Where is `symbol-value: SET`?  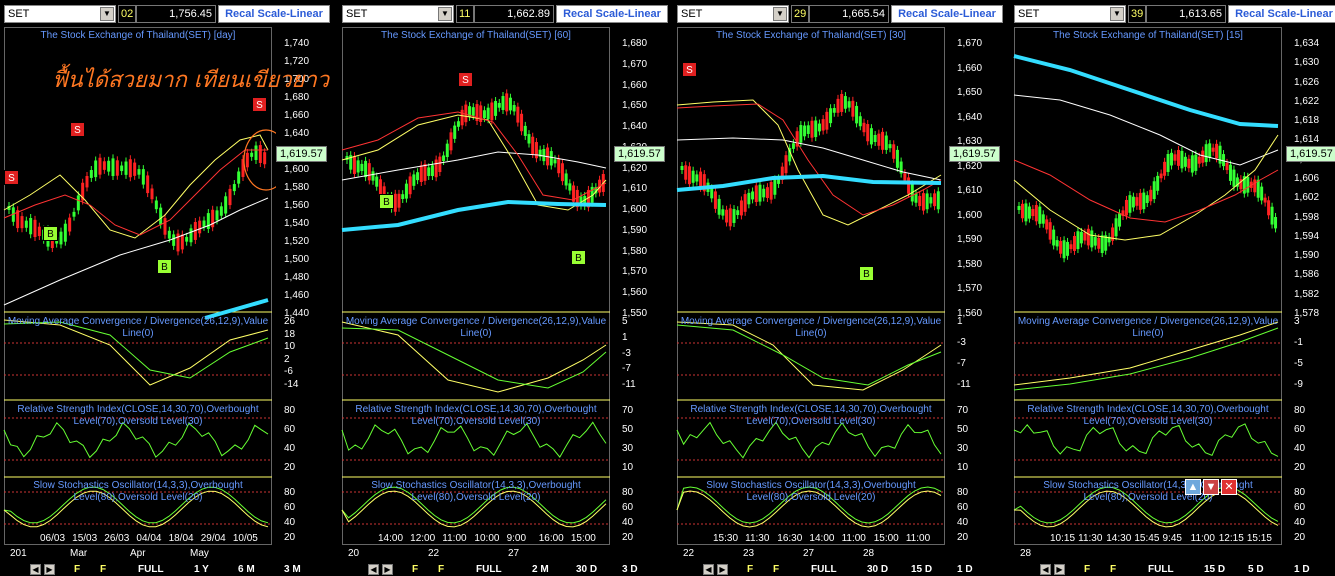
symbol-value: SET is located at coordinates (1029, 14).